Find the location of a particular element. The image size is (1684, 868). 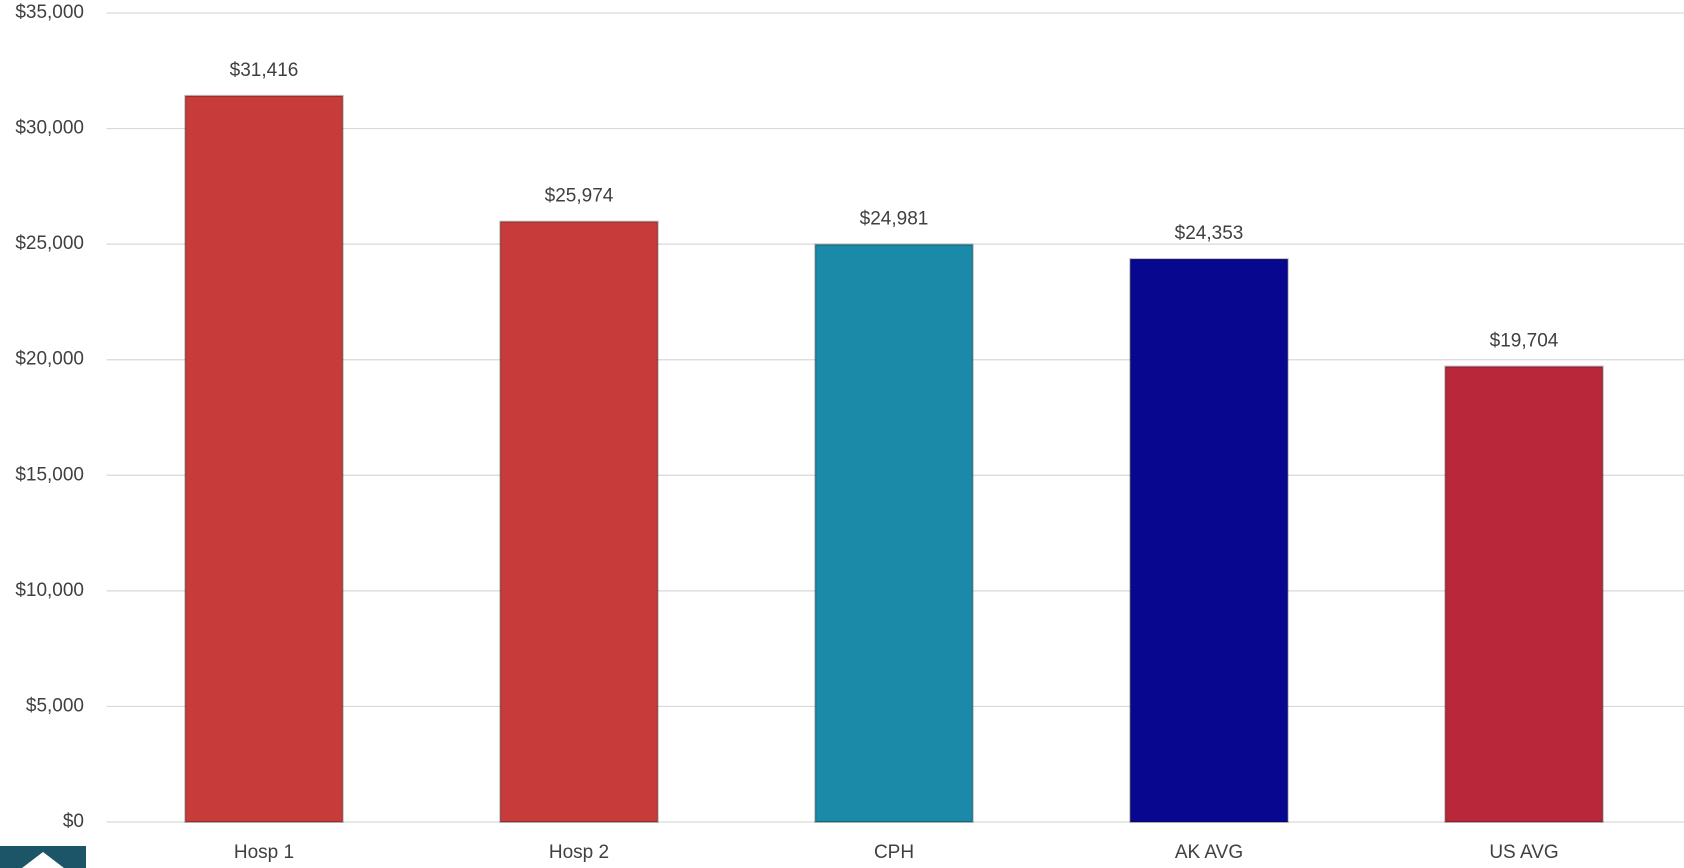

x-tick-label: Hosp 1 is located at coordinates (264, 852).